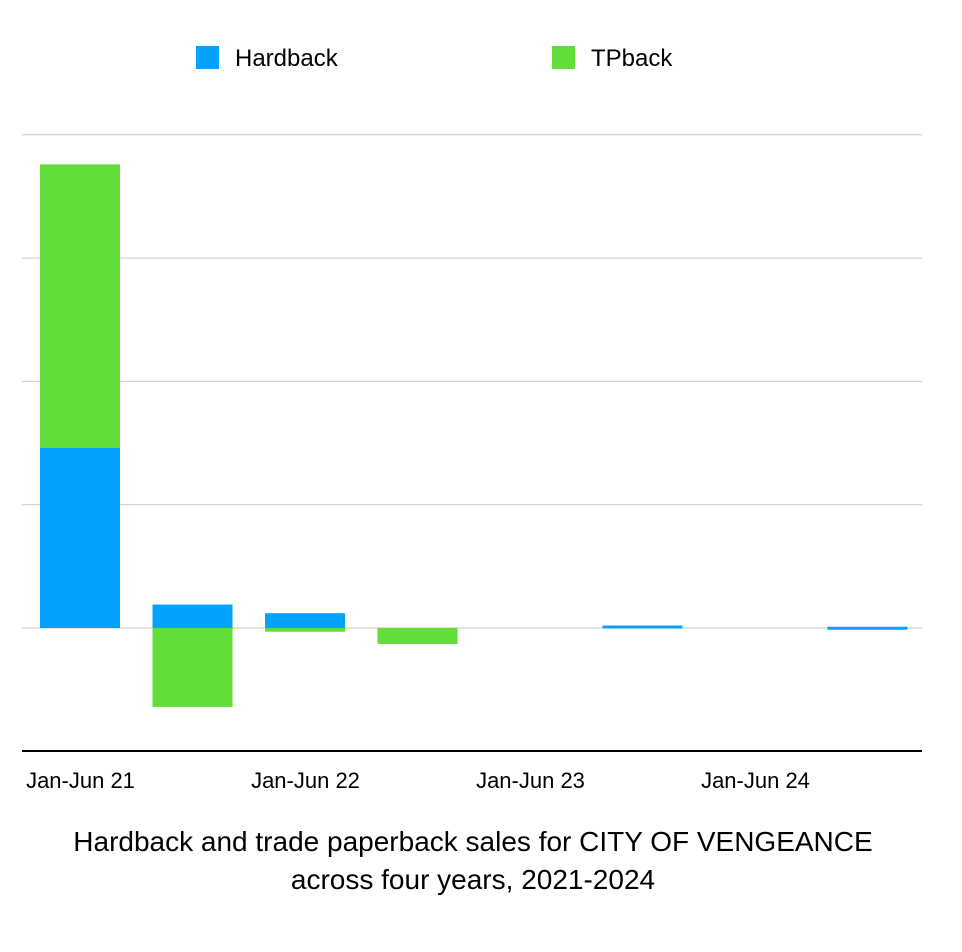 Image resolution: width=962 pixels, height=952 pixels. I want to click on legend: Hardback TPback, so click(434, 58).